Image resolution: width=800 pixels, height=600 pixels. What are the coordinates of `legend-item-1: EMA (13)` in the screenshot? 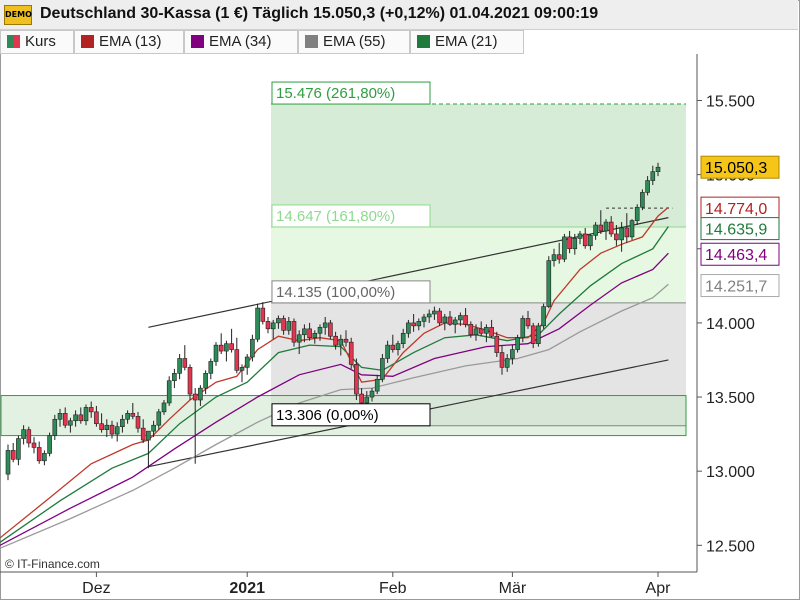 It's located at (129, 42).